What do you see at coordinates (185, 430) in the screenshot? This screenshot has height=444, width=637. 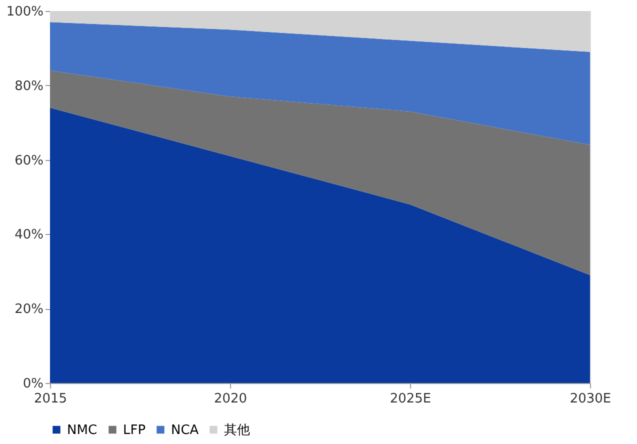 I see `legend-label: NCA` at bounding box center [185, 430].